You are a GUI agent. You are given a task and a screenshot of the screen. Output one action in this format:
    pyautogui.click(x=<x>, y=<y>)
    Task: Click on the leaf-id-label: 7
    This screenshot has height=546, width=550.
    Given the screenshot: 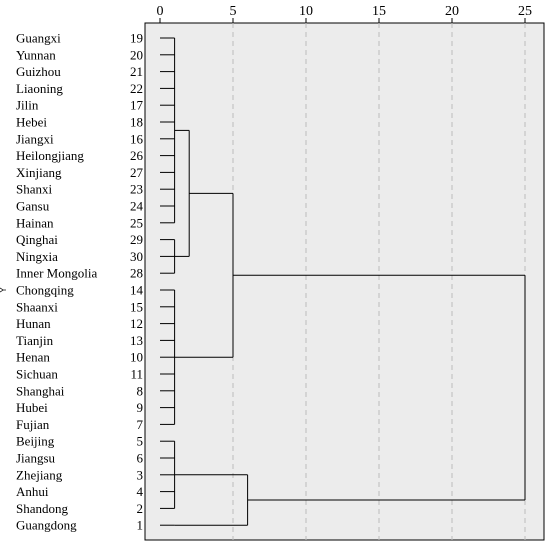 What is the action you would take?
    pyautogui.click(x=140, y=424)
    